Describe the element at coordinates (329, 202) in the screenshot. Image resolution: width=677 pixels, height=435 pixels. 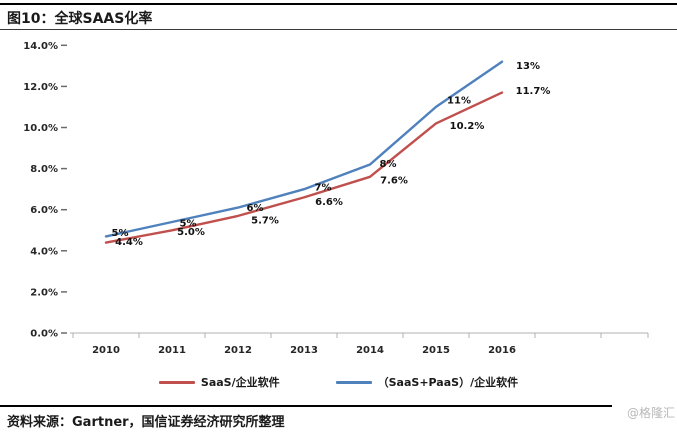
I see `svg-text: 6.6%` at that location.